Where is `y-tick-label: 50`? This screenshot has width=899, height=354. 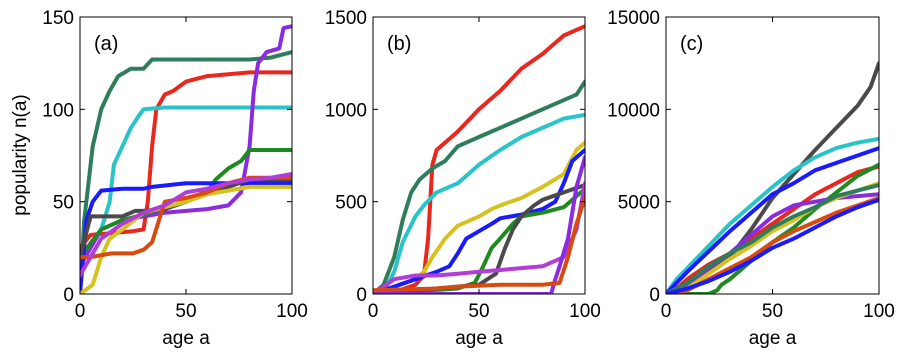 y-tick-label: 50 is located at coordinates (63, 203).